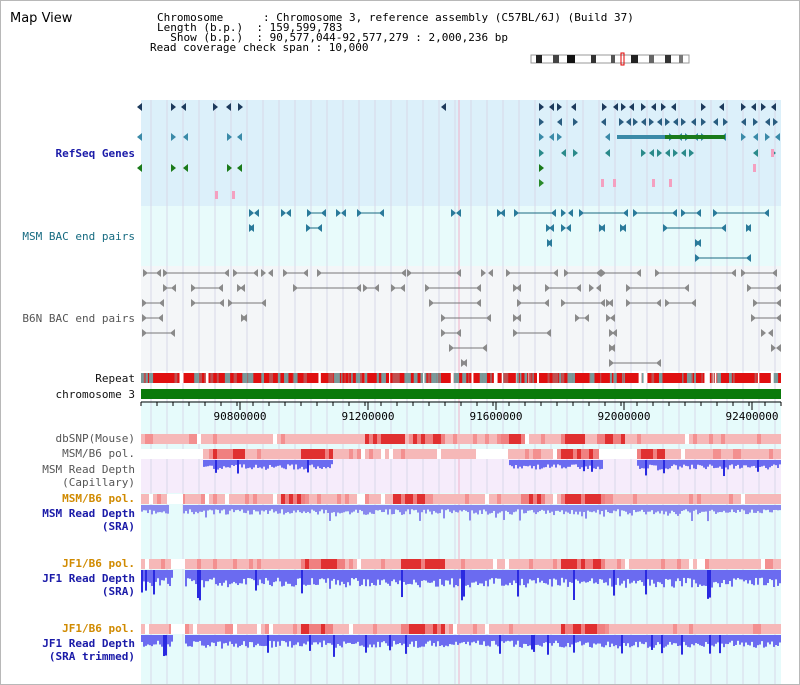 The image size is (800, 685). Describe the element at coordinates (78, 318) in the screenshot. I see `track-label-b6n-bac: B6N BAC end pairs` at that location.